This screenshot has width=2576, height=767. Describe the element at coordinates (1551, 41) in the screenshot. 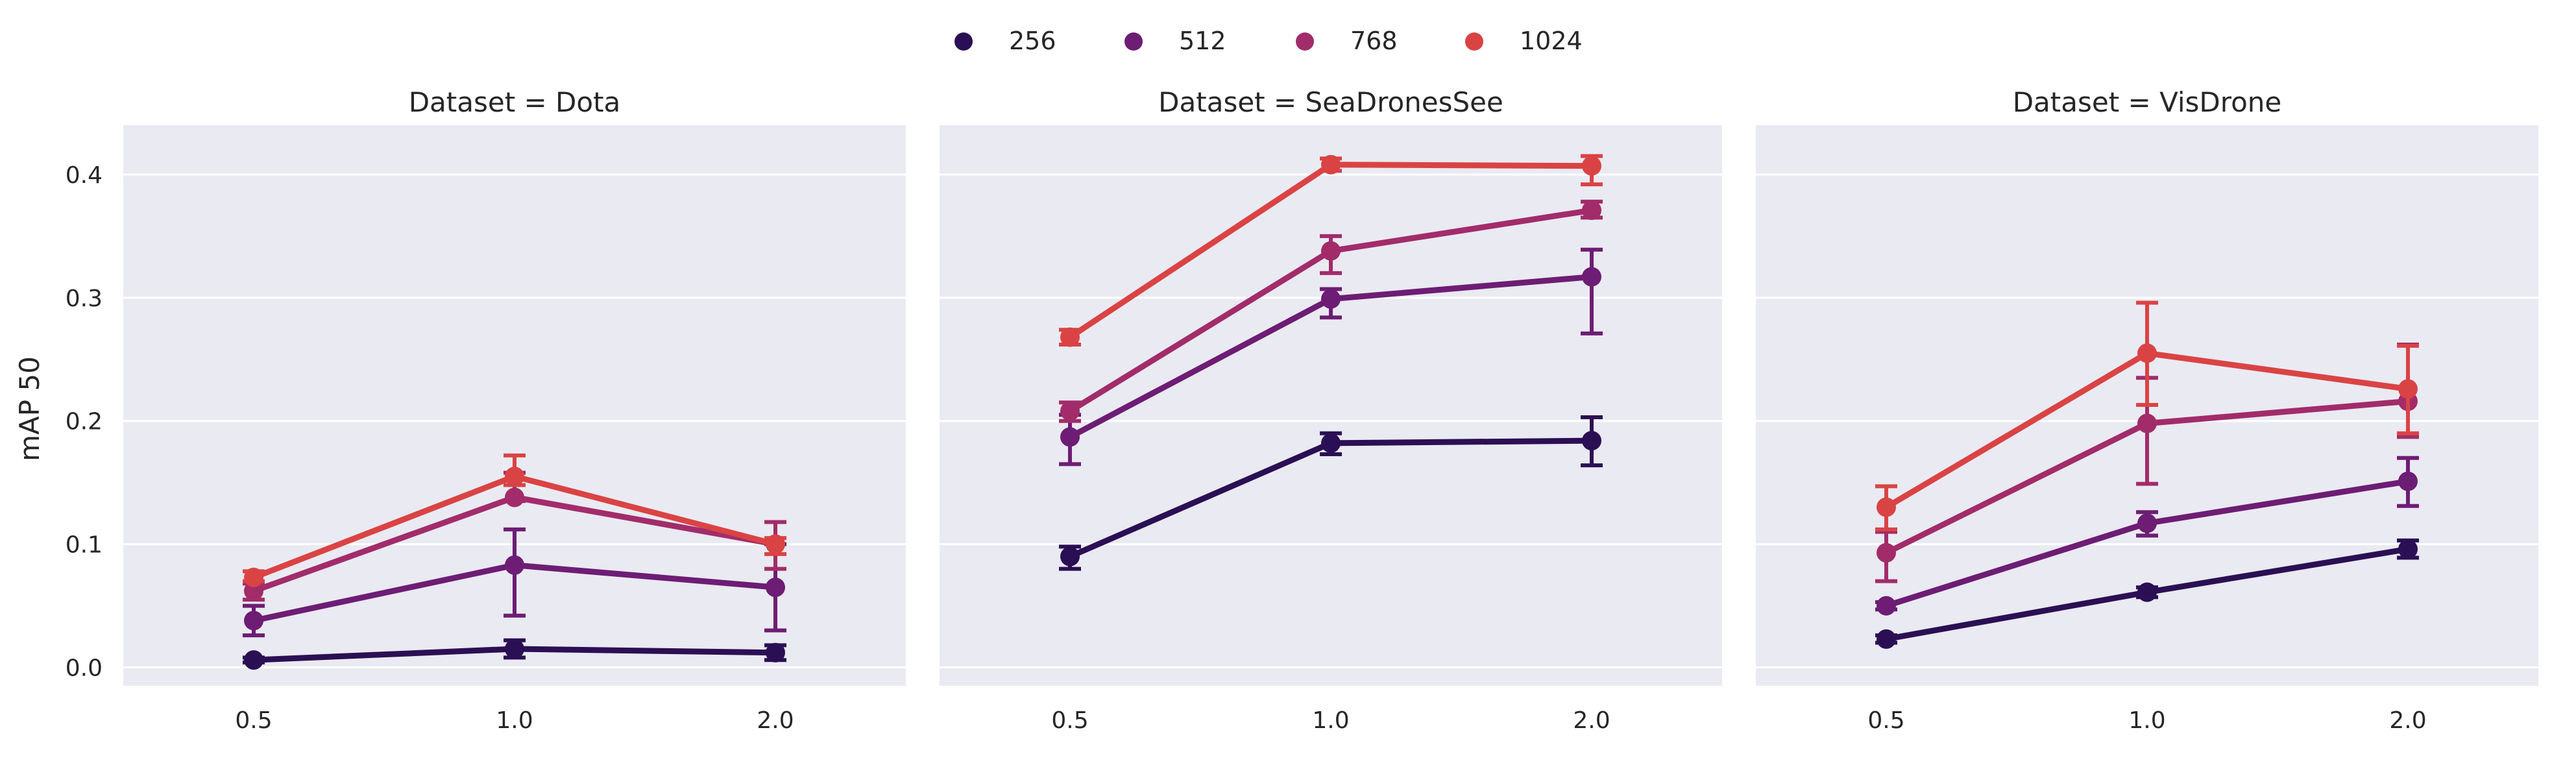

I see `legend-label-1024: 1024` at that location.